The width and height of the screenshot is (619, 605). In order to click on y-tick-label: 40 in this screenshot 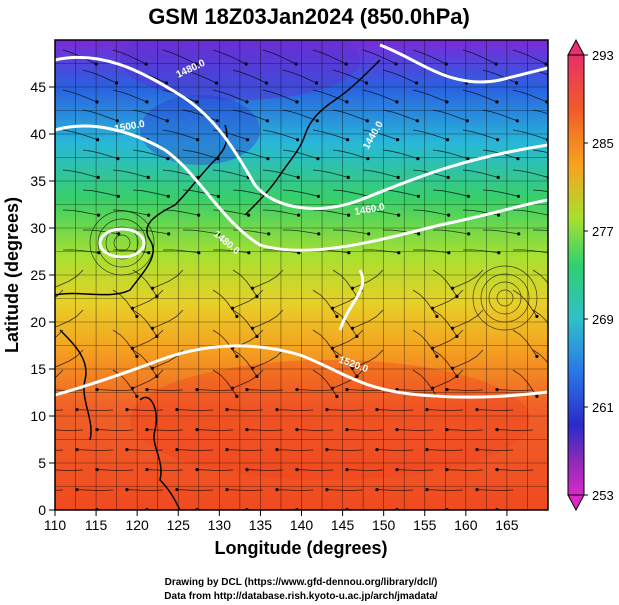, I will do `click(38, 134)`.